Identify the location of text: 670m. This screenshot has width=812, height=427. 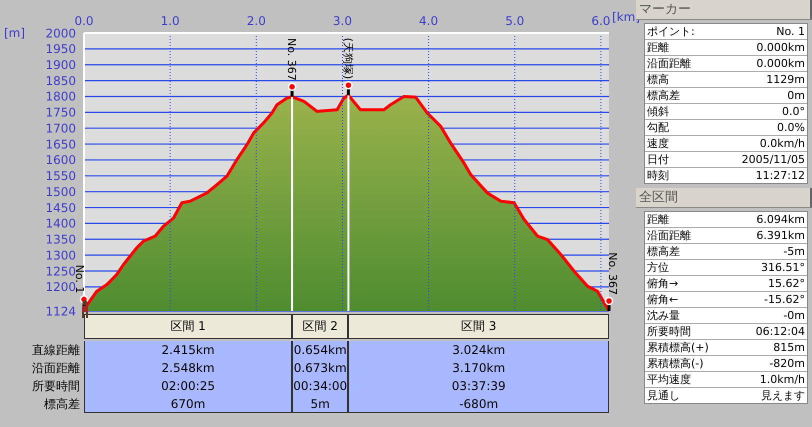
(188, 403).